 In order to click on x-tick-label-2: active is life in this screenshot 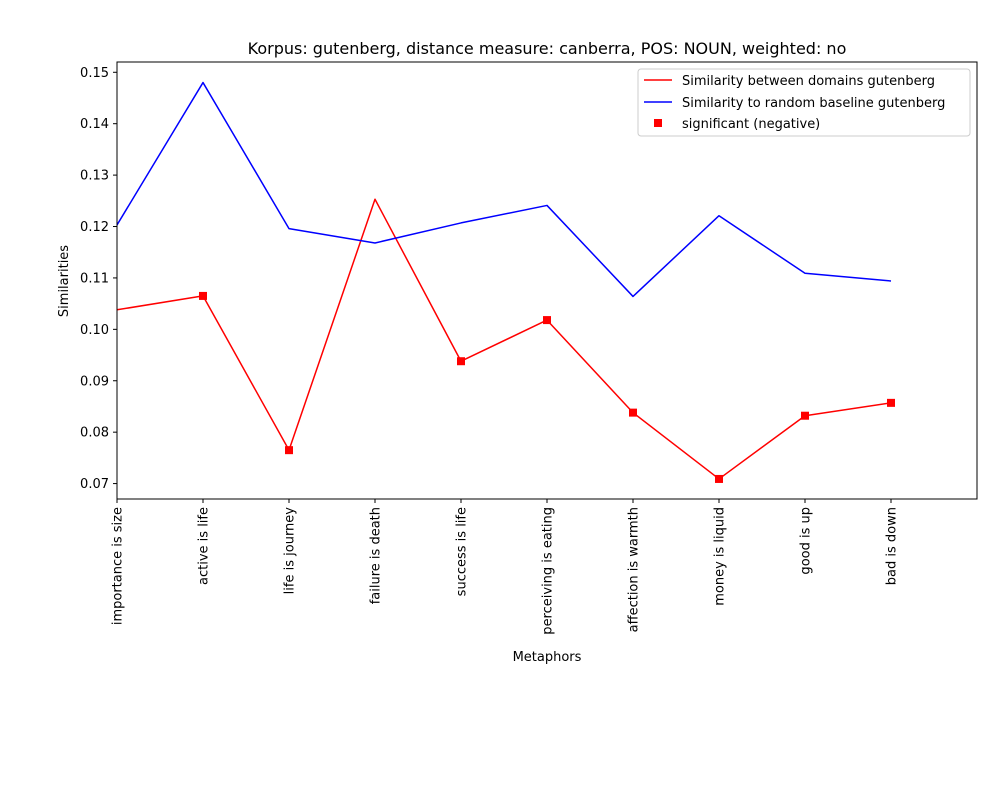, I will do `click(204, 546)`.